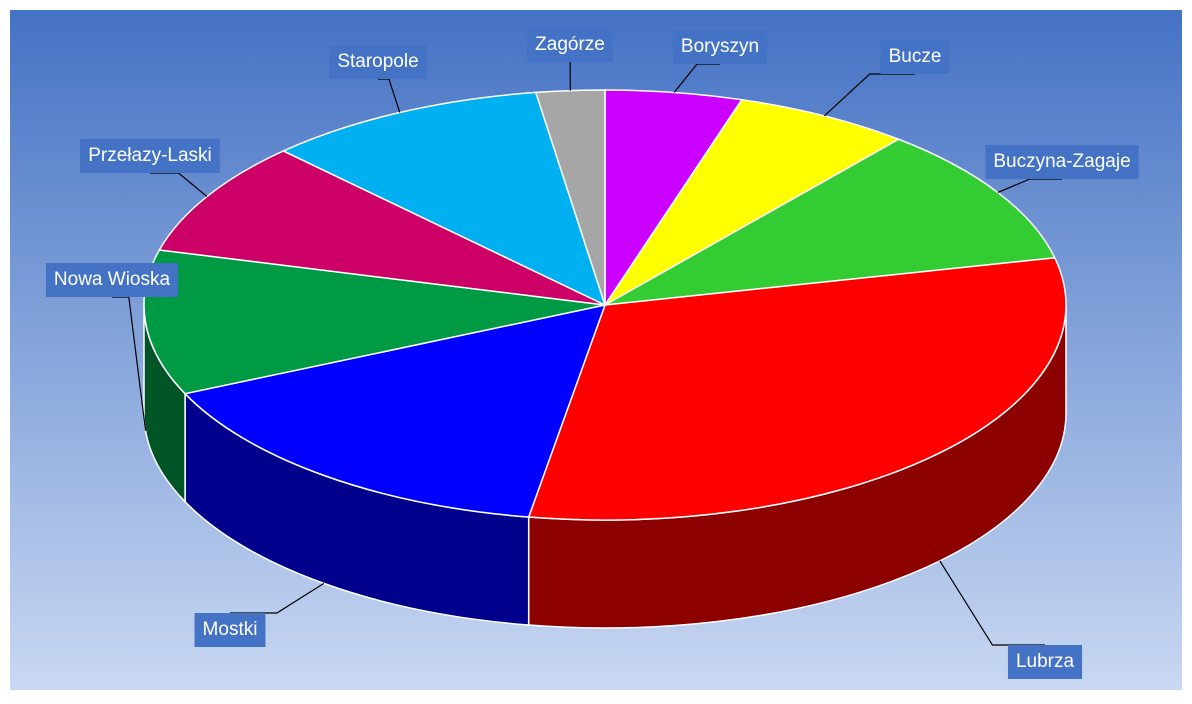  I want to click on data-label: Mostki, so click(230, 630).